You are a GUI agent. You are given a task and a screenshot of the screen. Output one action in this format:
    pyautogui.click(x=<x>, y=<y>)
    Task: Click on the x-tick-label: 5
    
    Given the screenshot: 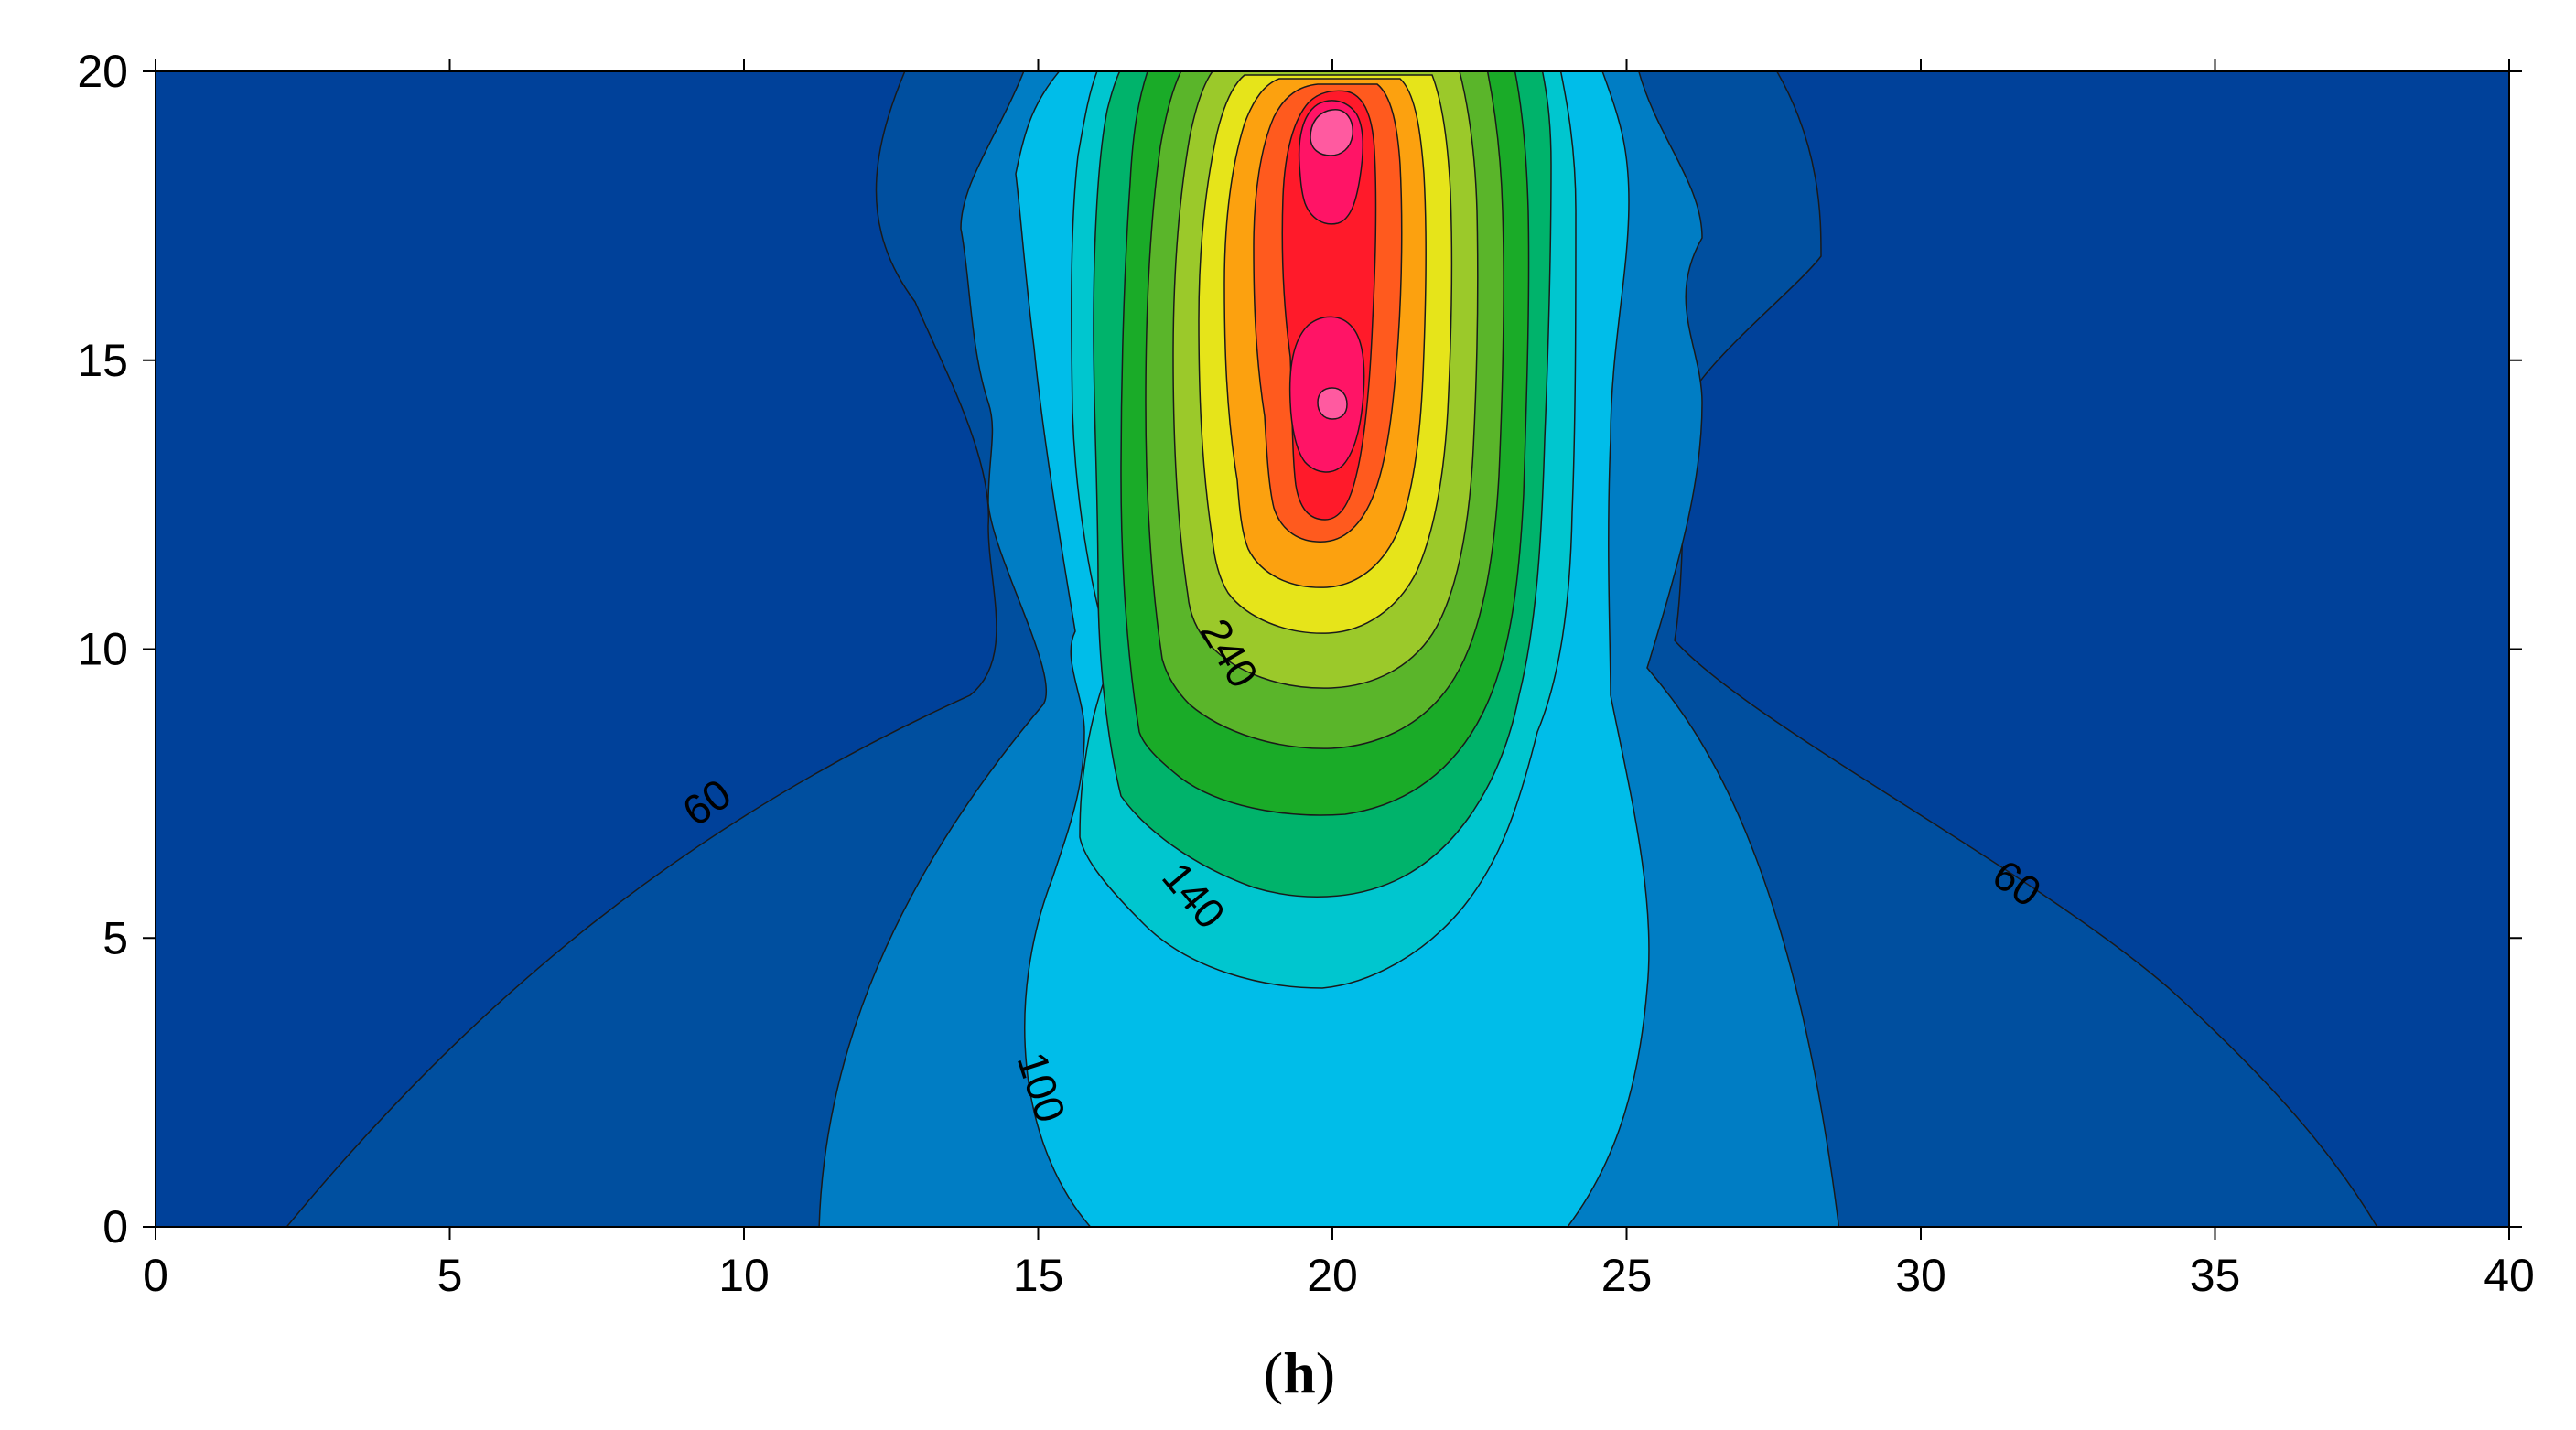 What is the action you would take?
    pyautogui.click(x=450, y=1275)
    